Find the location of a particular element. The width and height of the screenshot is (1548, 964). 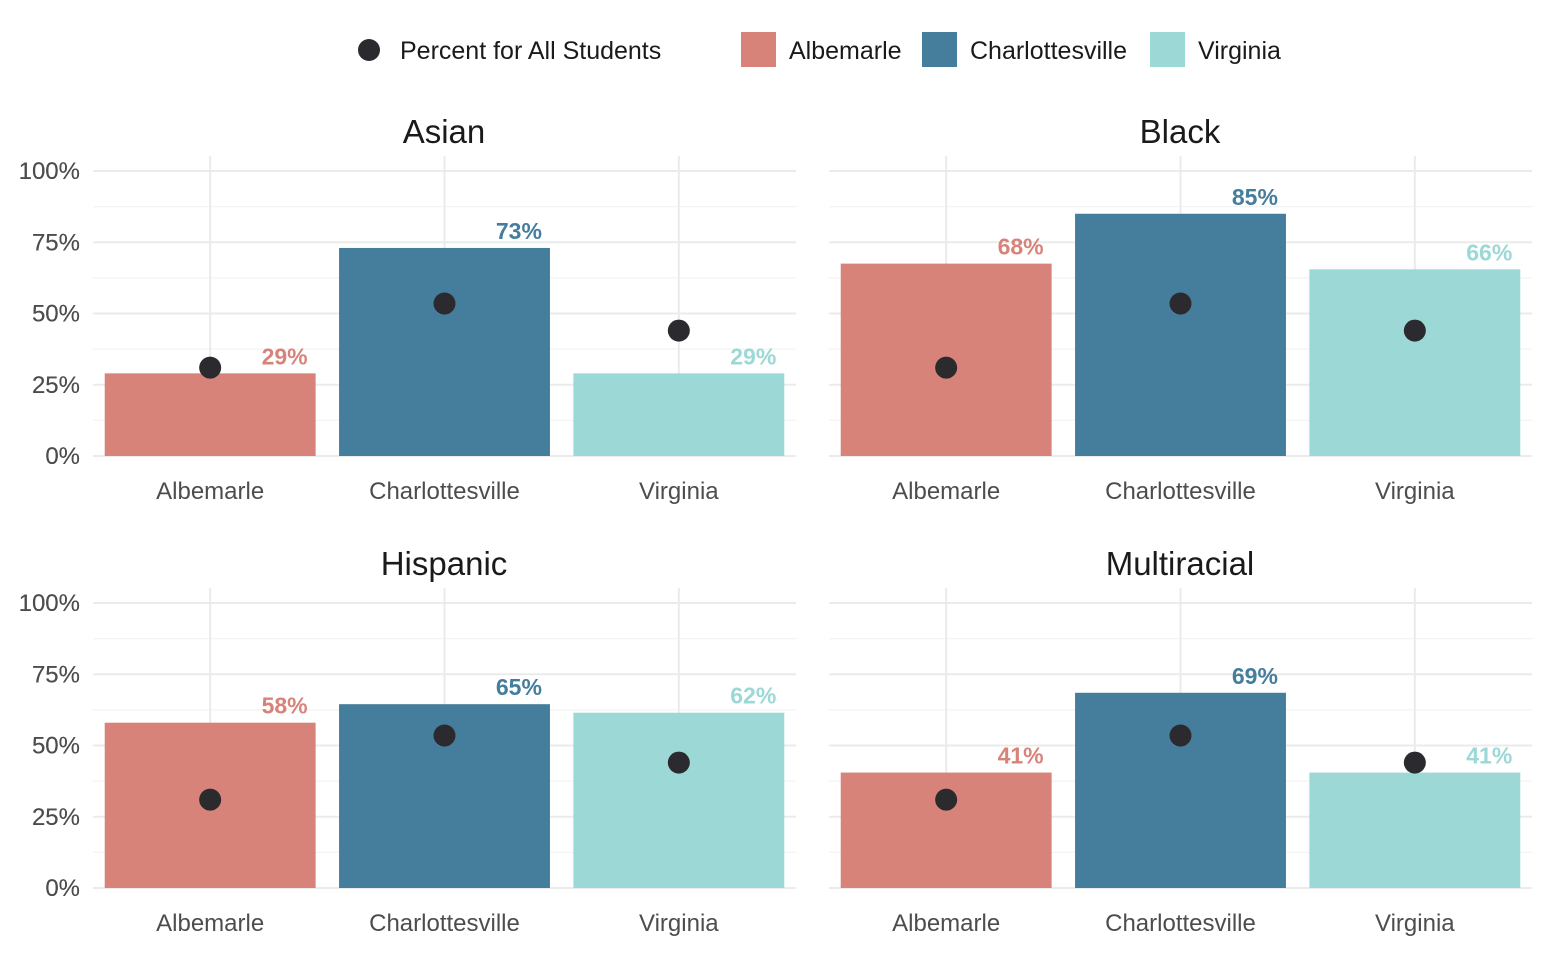

data-label-virginia: 62% is located at coordinates (753, 696).